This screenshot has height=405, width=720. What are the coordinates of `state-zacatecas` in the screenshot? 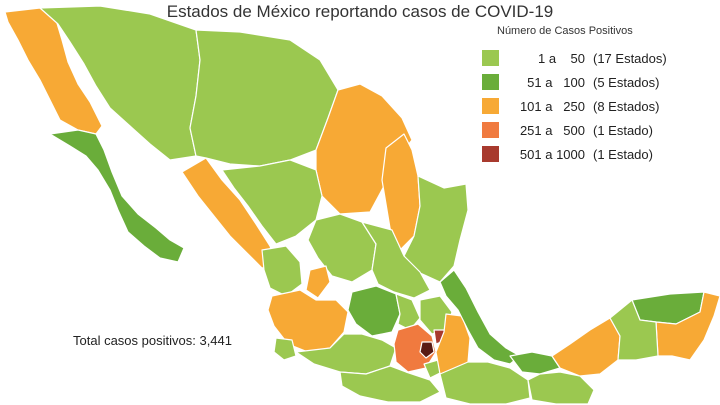 It's located at (342, 248).